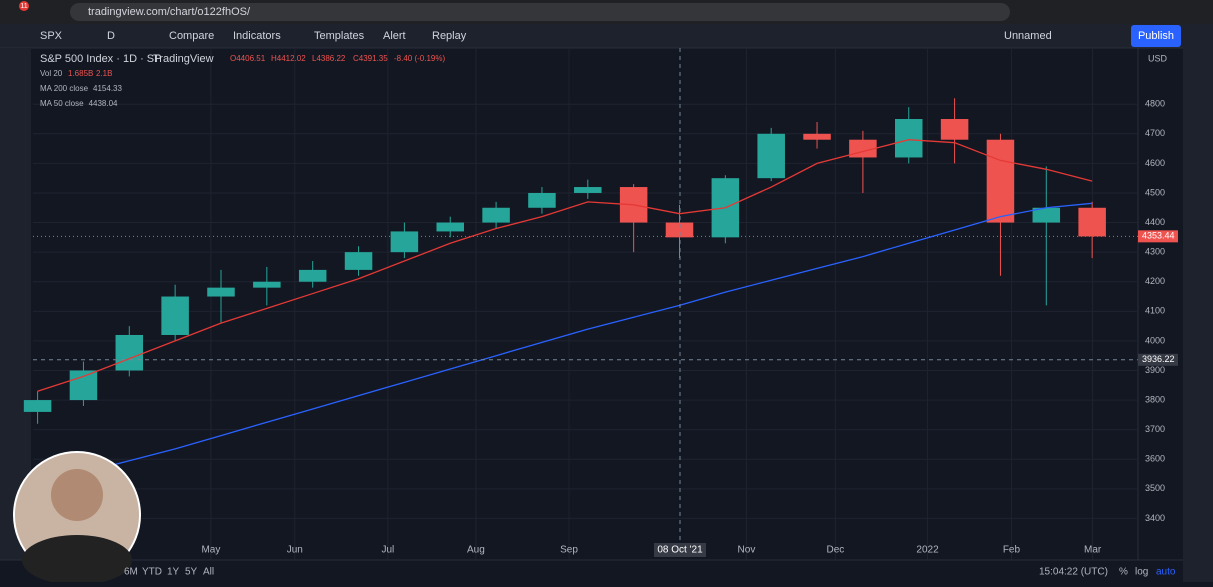 The image size is (1213, 587). What do you see at coordinates (257, 36) in the screenshot?
I see `toolbar-item: Indicators` at bounding box center [257, 36].